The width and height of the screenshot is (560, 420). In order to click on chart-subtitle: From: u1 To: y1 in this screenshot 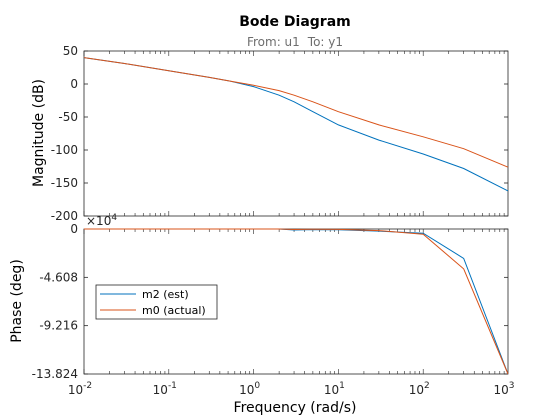, I will do `click(295, 42)`.